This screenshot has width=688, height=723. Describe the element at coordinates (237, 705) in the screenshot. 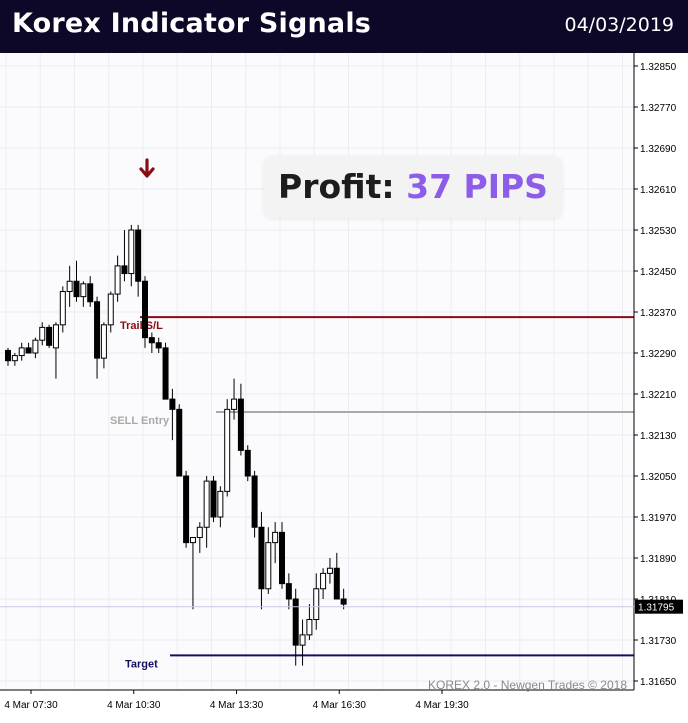

I see `x-tick-label: 4 Mar 13:30` at that location.